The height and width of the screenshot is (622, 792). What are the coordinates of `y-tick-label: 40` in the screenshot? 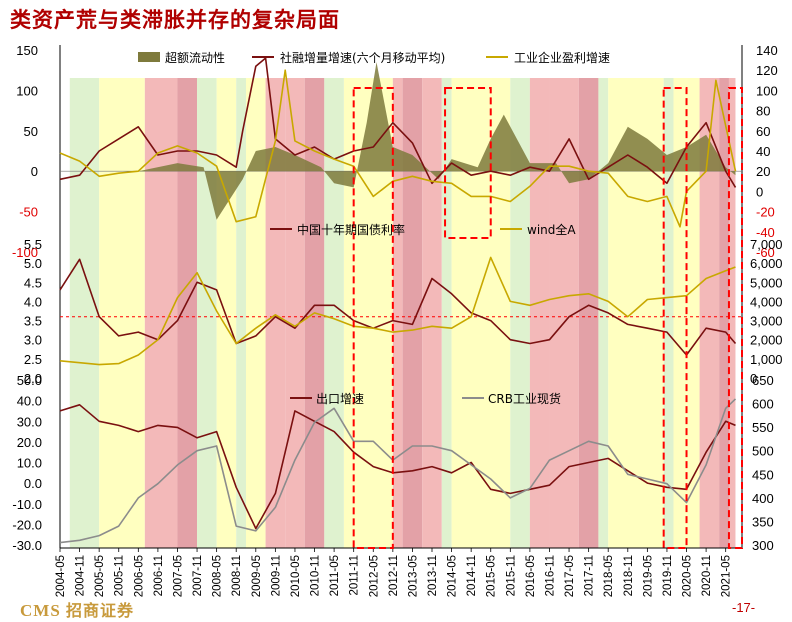 It's located at (763, 151).